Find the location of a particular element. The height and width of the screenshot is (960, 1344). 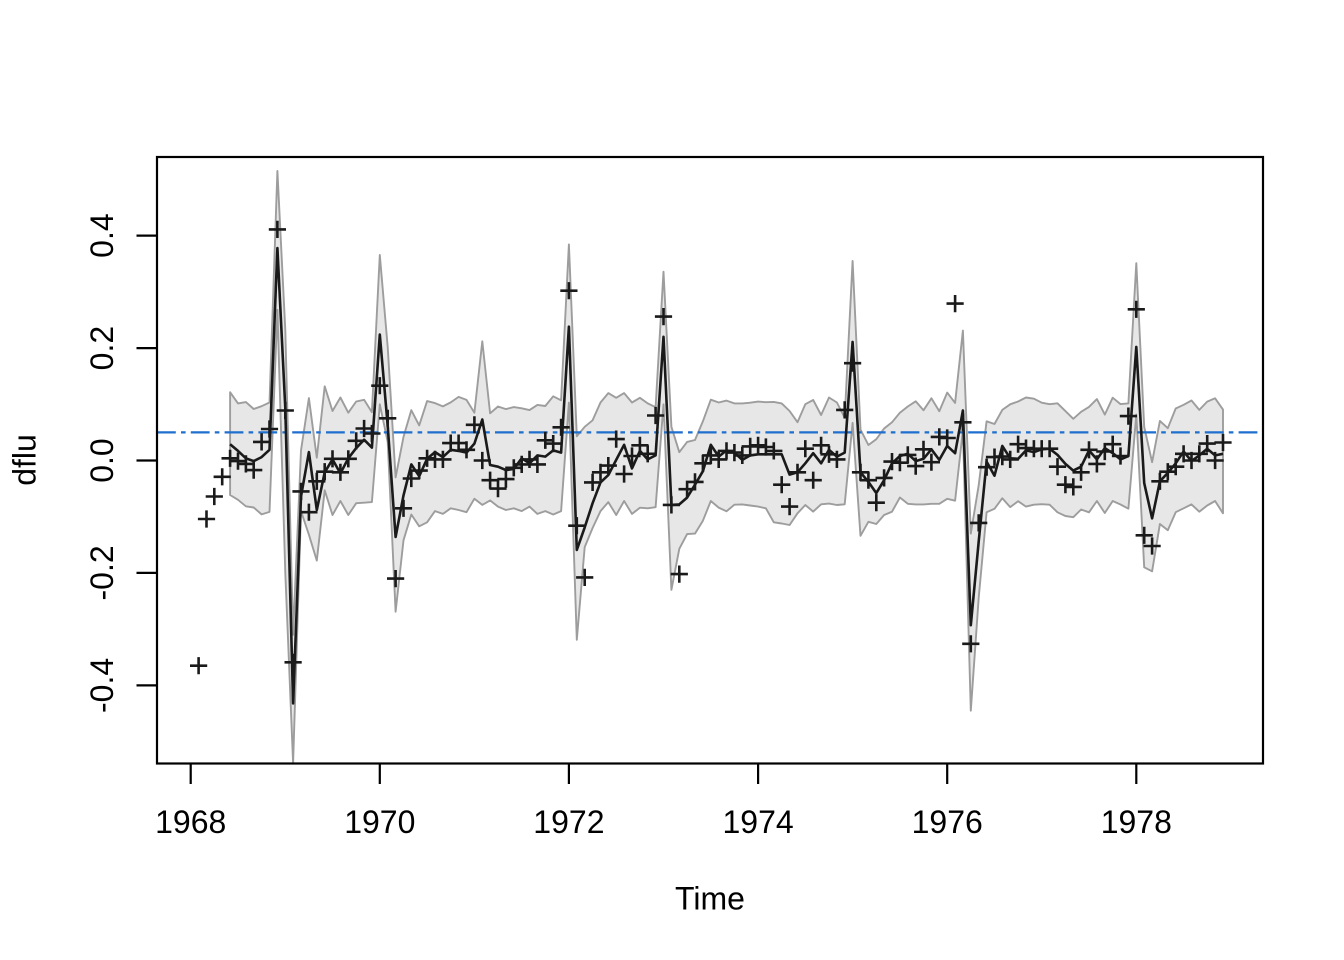

svg-text: 1968 is located at coordinates (190, 822).